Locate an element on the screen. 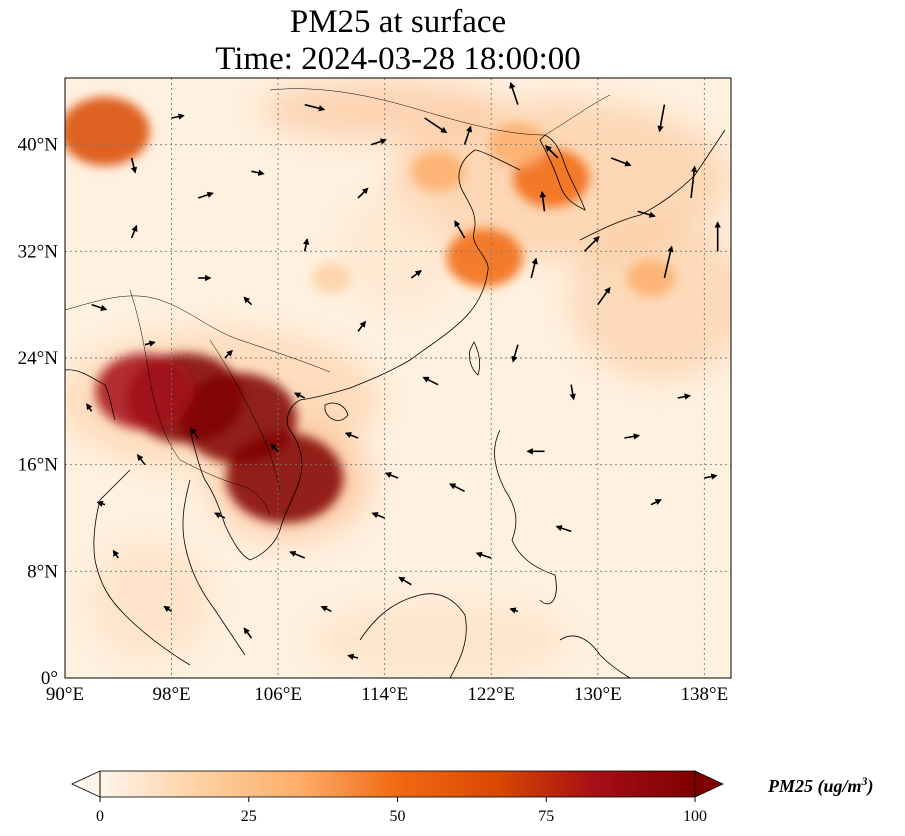  colorbar-ticks: 0 25 50 75 100 is located at coordinates (401, 811).